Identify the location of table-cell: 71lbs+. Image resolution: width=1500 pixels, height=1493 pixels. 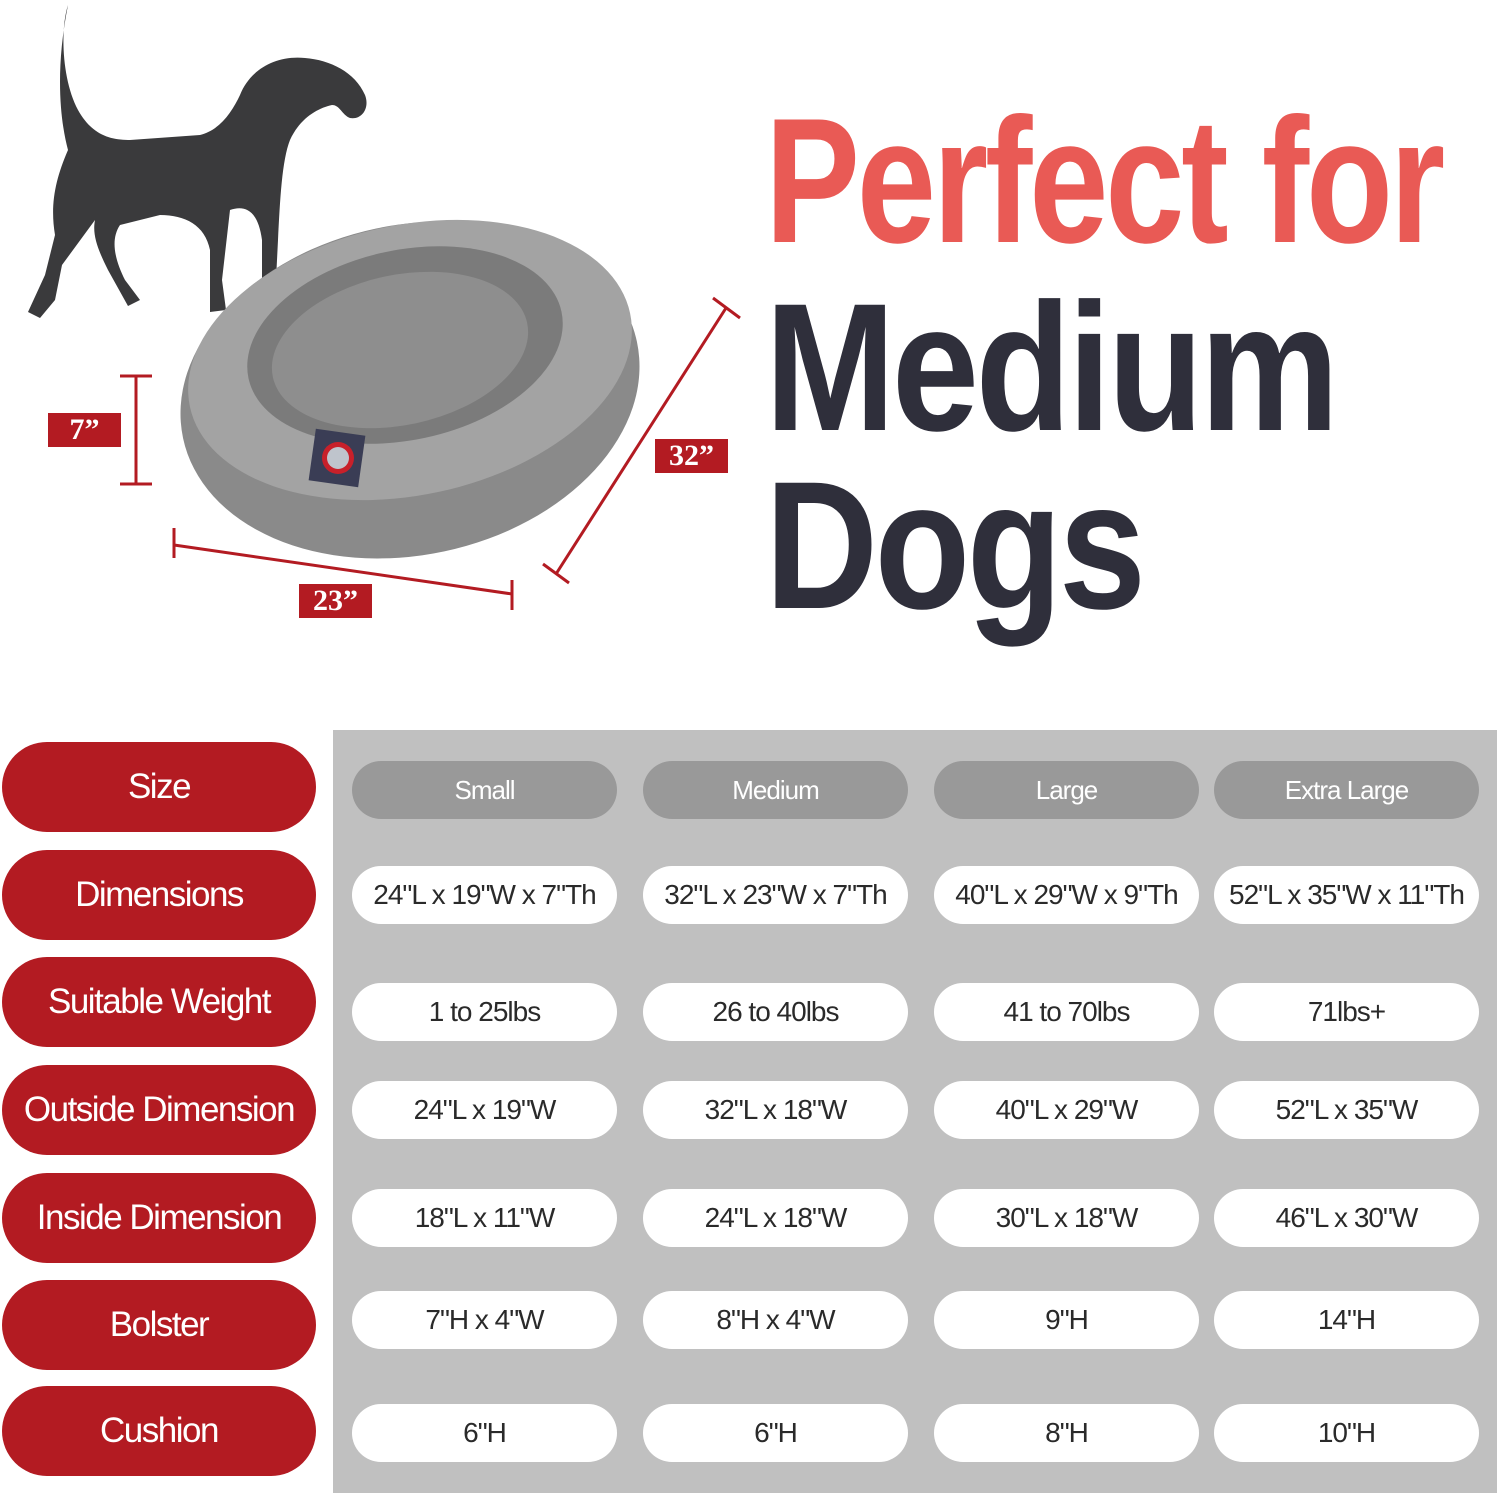
(1346, 1012).